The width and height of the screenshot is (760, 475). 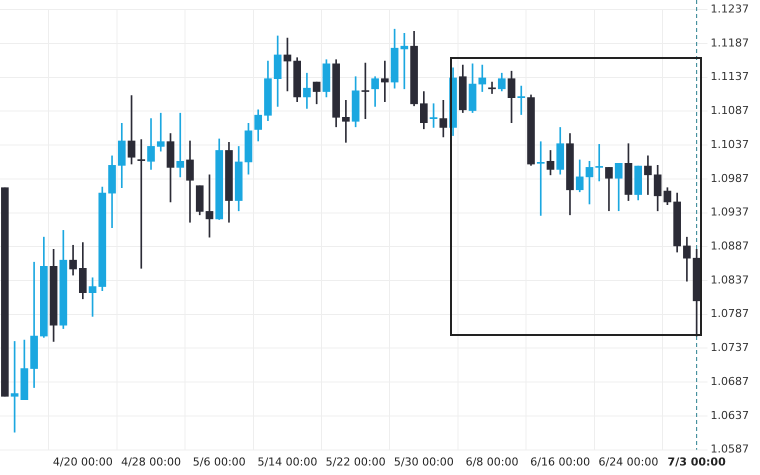 I want to click on y-tick-label: 1.1087, so click(x=730, y=111).